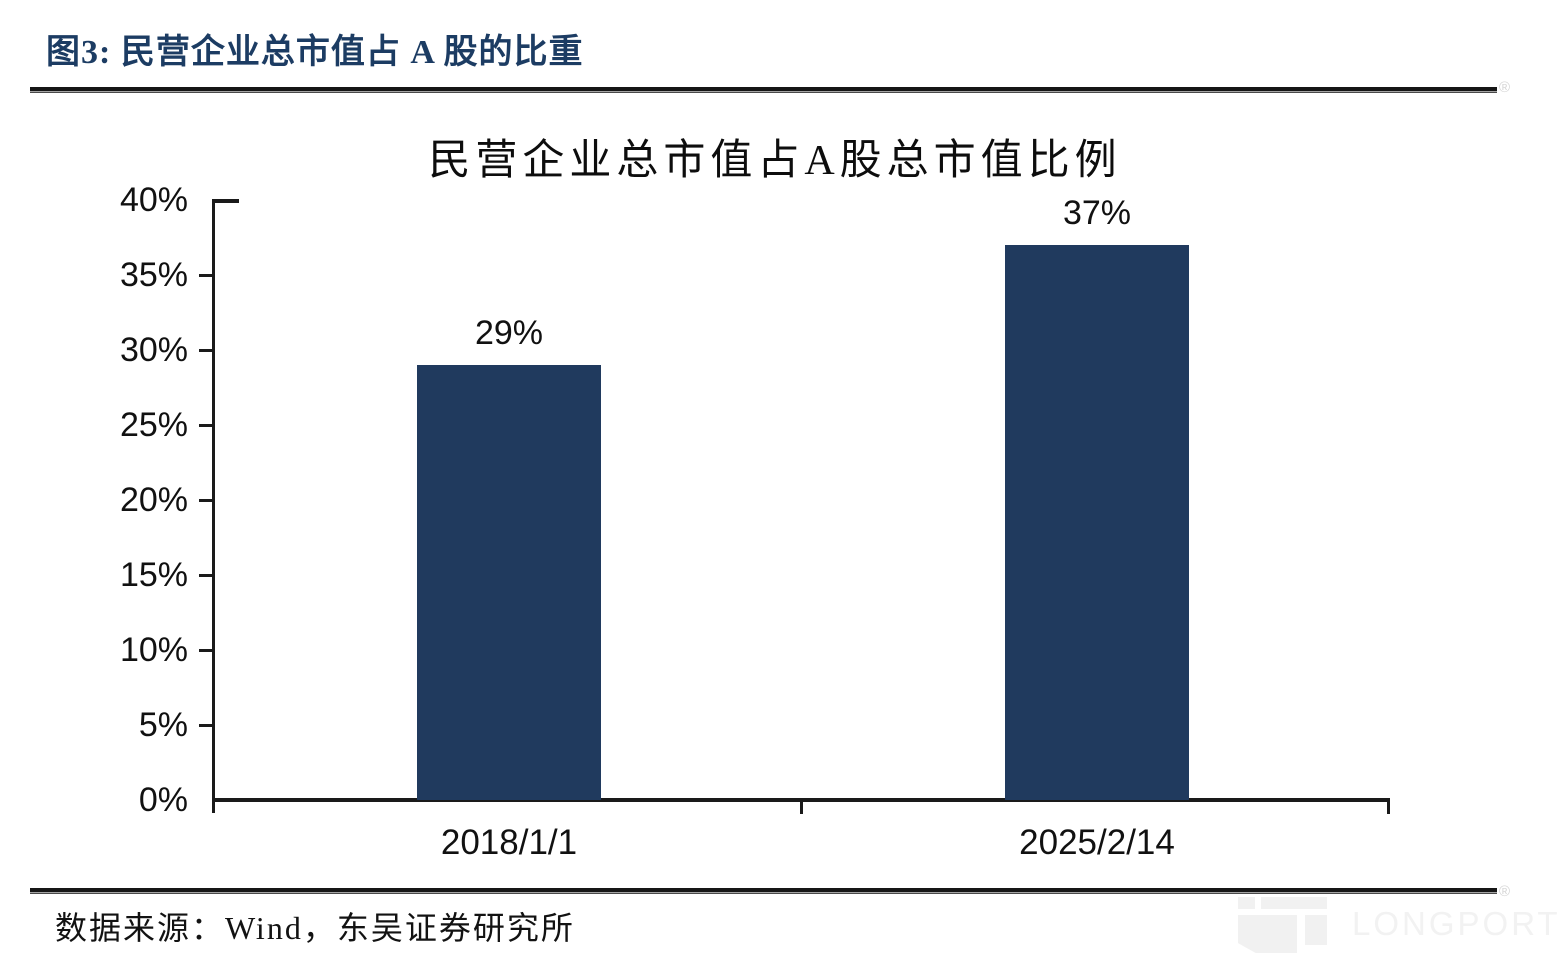 The width and height of the screenshot is (1566, 970). I want to click on figure-title: 图3: 民营企业总市值占 A 股的比重, so click(315, 52).